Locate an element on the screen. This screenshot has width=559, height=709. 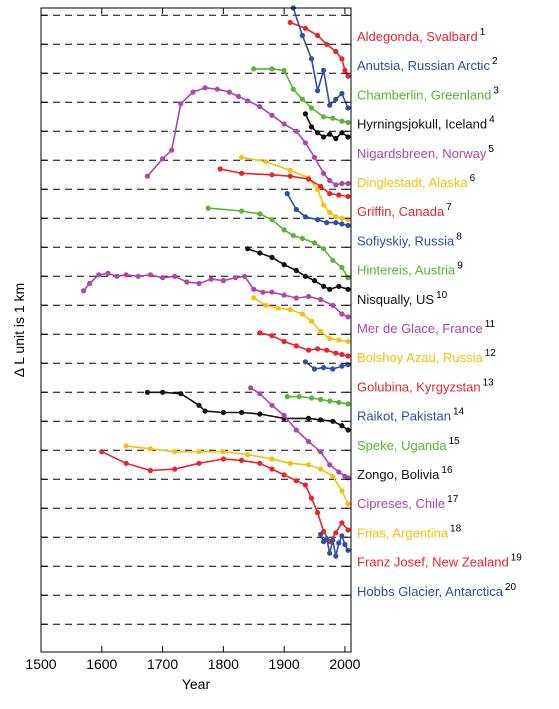
series-label-number: 9 is located at coordinates (460, 266).